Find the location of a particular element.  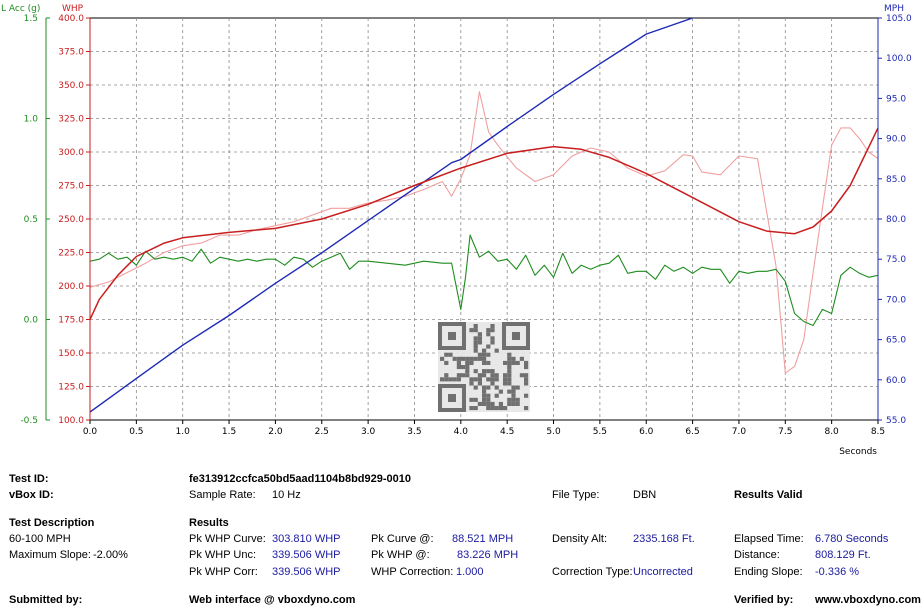

test-id-value: fe313912ccfca50bd5aad1104b8bd929-0010 is located at coordinates (300, 479).